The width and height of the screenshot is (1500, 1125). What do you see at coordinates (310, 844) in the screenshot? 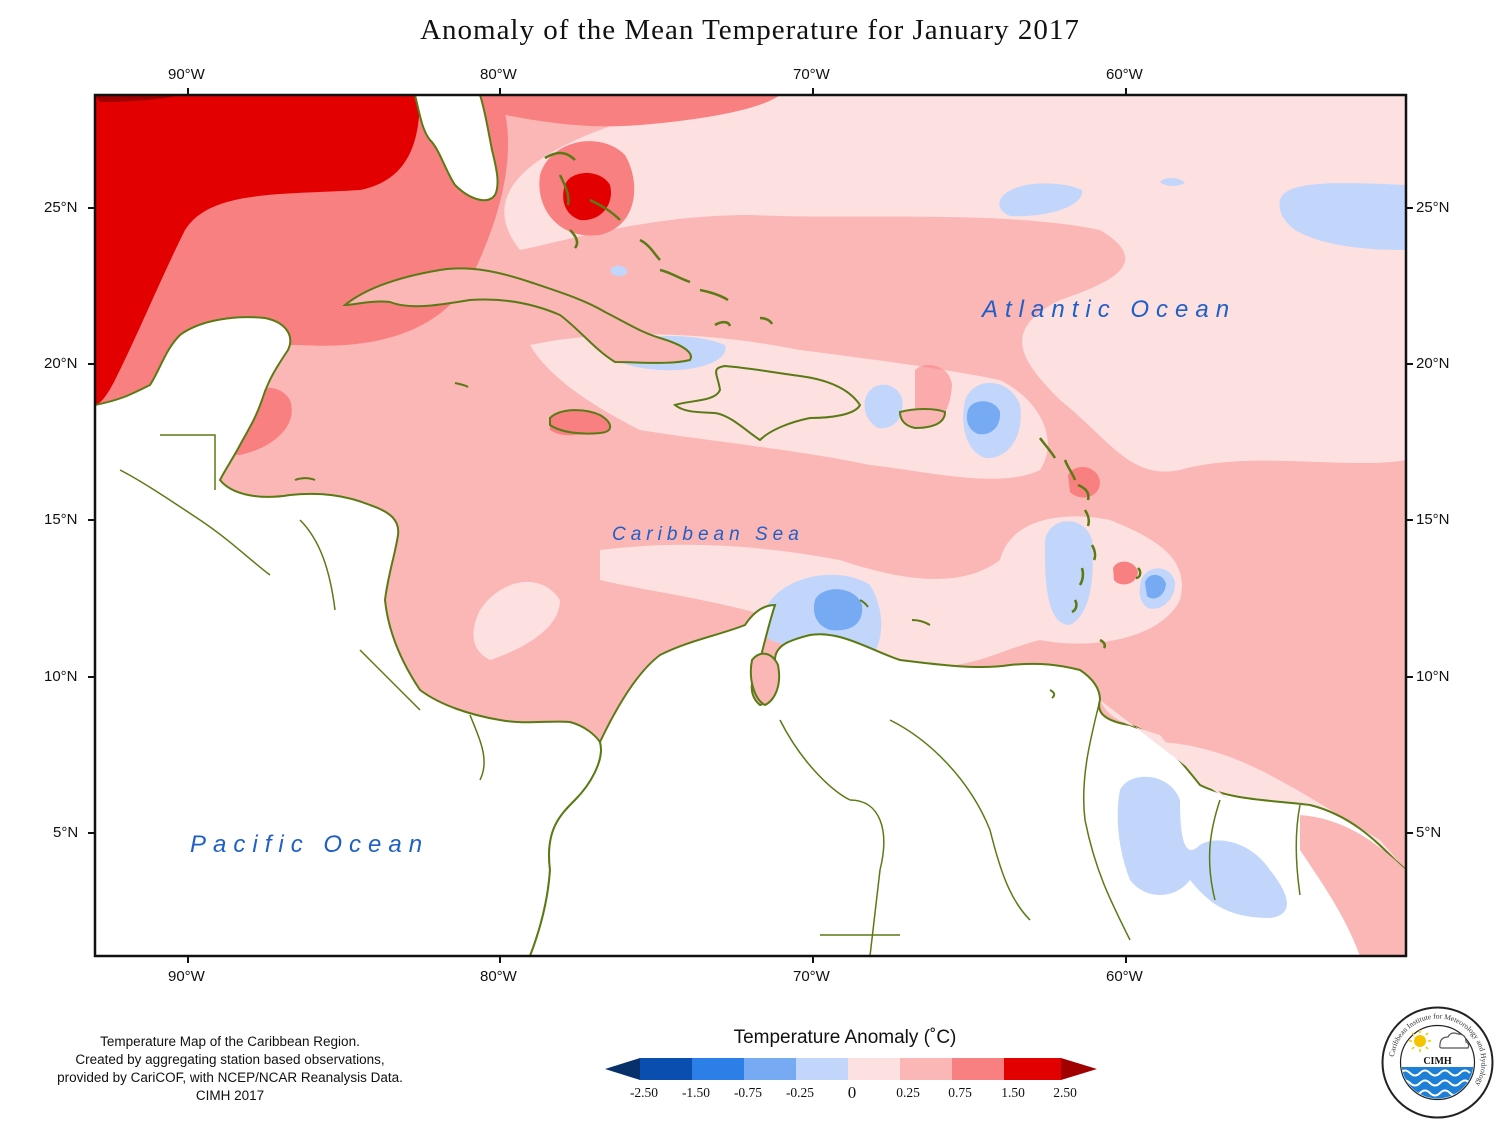
I see `label-pacific-ocean: Pacific Ocean` at bounding box center [310, 844].